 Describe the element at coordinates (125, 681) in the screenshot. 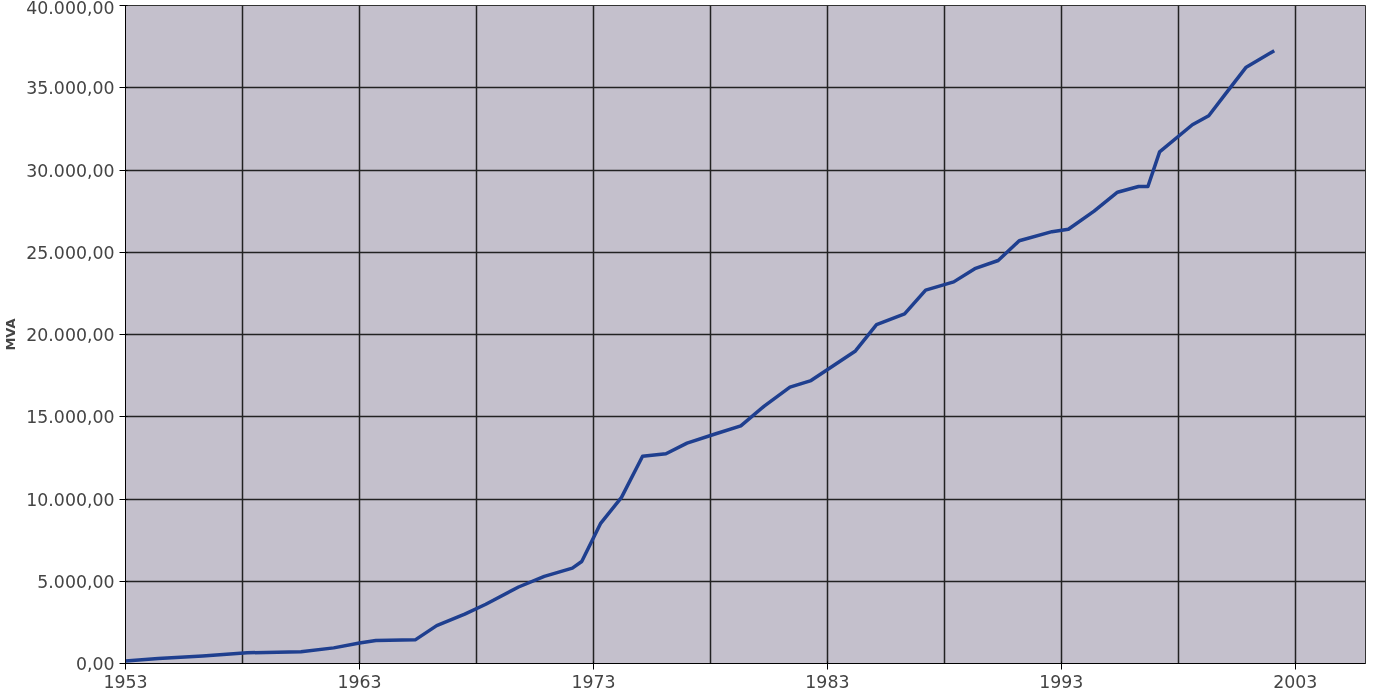

I see `x-tick-label: 1953` at that location.